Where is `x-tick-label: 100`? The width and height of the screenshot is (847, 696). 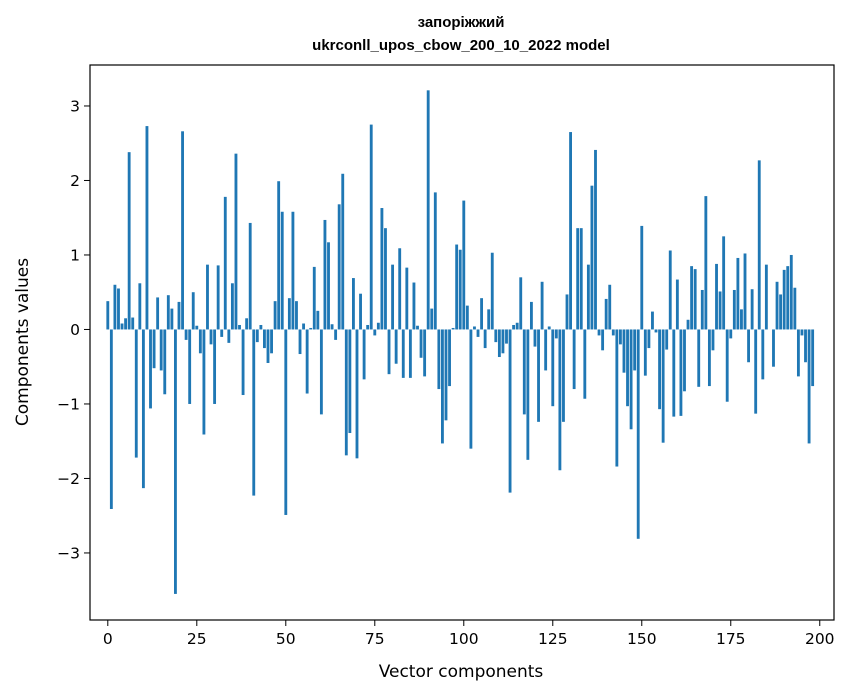 x-tick-label: 100 is located at coordinates (464, 639).